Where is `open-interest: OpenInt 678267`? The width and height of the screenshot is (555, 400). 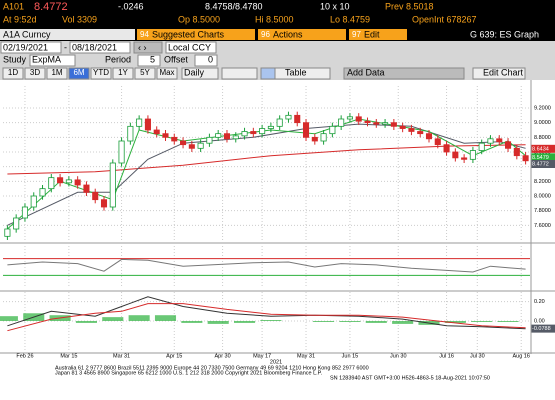
open-interest: OpenInt 678267 is located at coordinates (444, 19).